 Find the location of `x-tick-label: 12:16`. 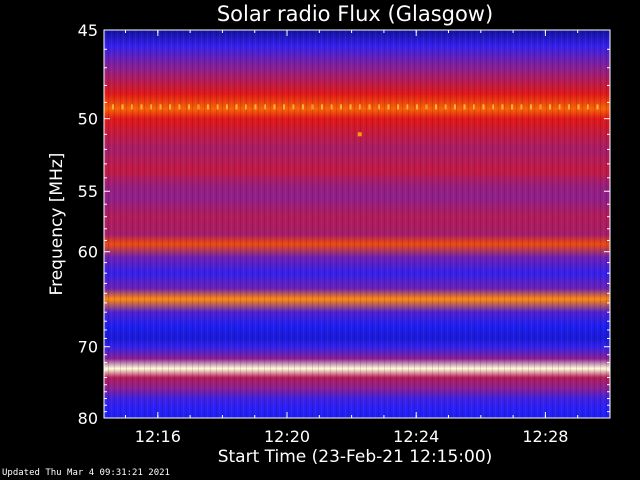

x-tick-label: 12:16 is located at coordinates (158, 436).